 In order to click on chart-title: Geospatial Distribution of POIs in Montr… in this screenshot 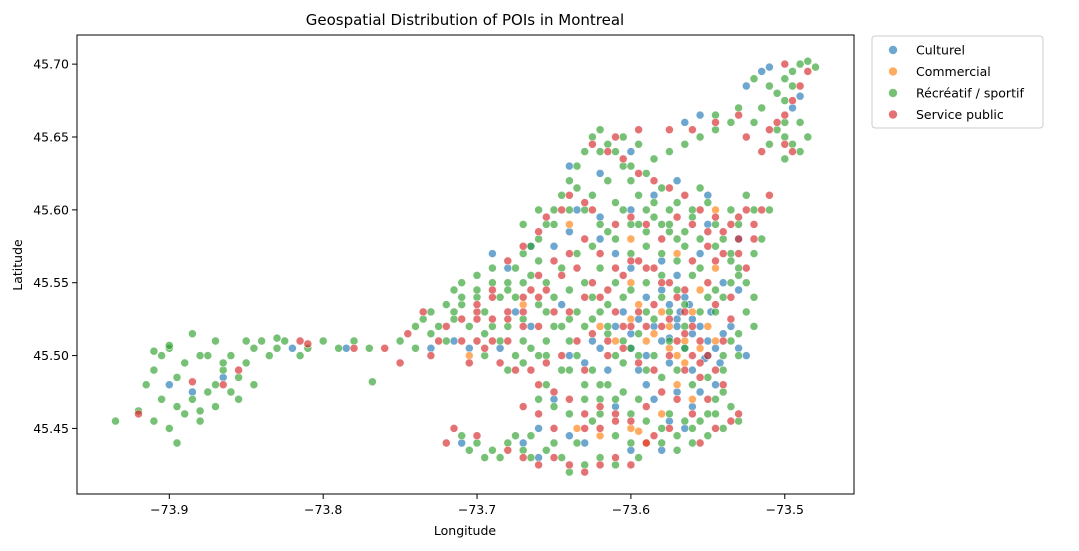, I will do `click(465, 20)`.